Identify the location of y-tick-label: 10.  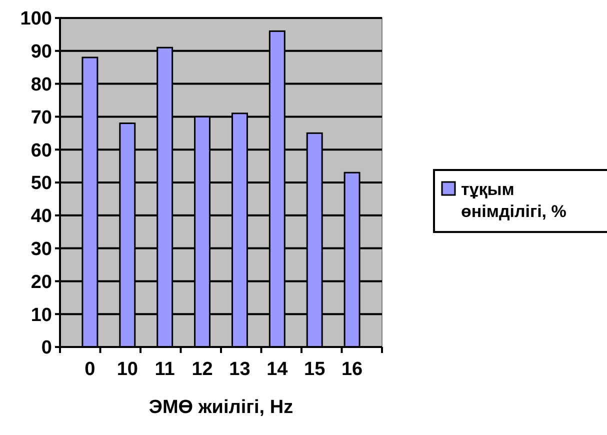
(41, 315).